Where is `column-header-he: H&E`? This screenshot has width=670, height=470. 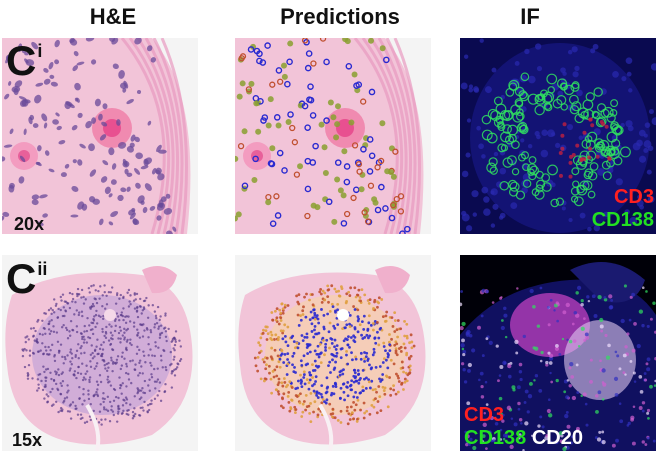 column-header-he: H&E is located at coordinates (113, 16).